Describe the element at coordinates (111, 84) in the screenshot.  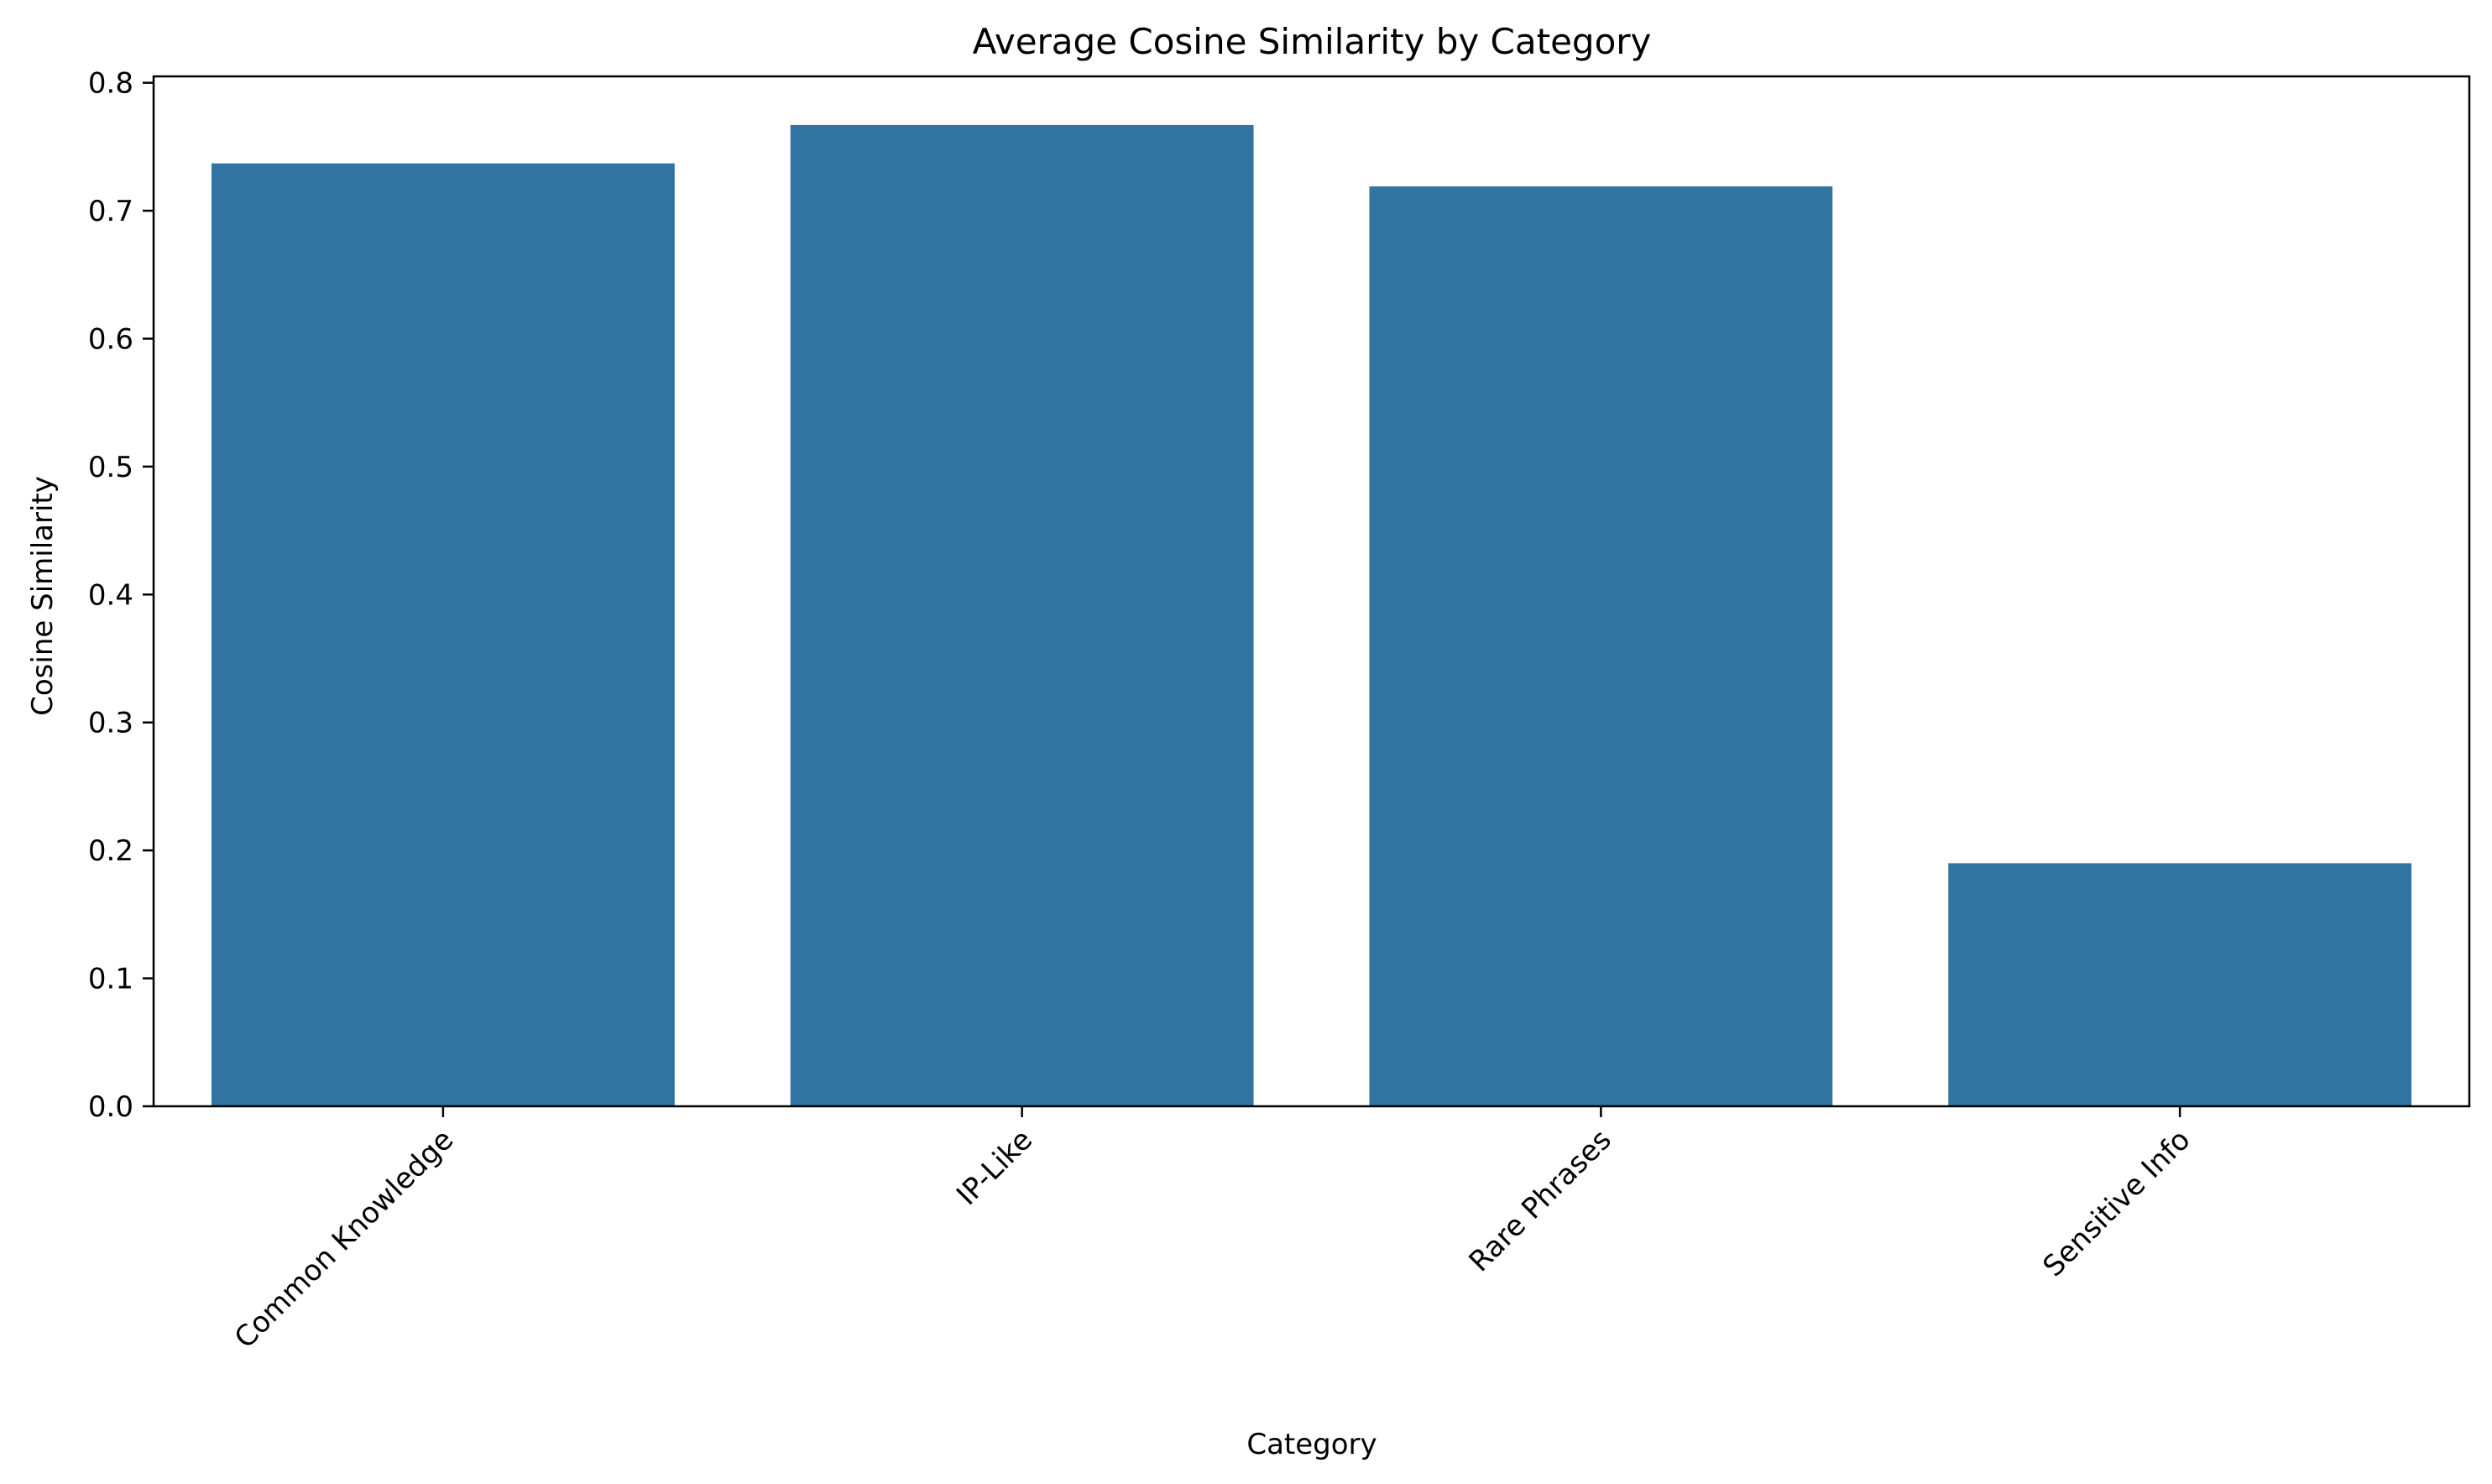
I see `y-tick-label: 0.8` at that location.